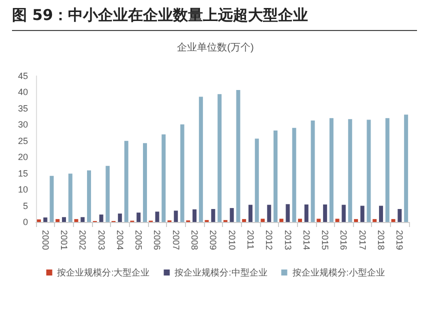  What do you see at coordinates (23, 108) in the screenshot?
I see `y-tick-label: 35` at bounding box center [23, 108].